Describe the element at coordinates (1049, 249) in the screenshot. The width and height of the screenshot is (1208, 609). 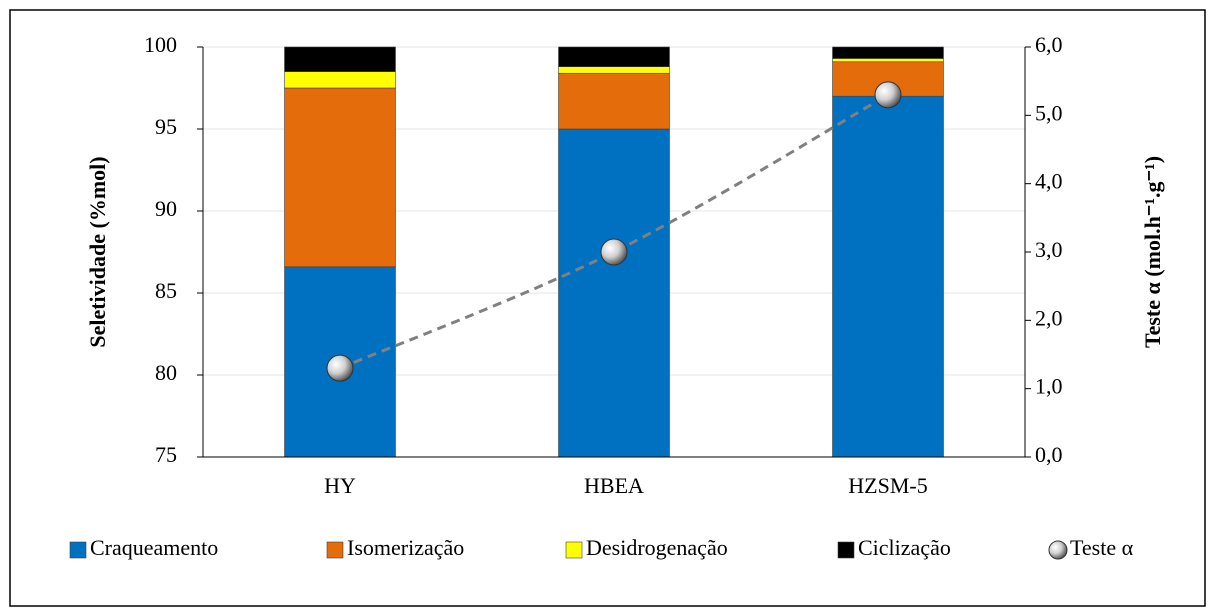
I see `y2-tick-label: 3,0` at that location.